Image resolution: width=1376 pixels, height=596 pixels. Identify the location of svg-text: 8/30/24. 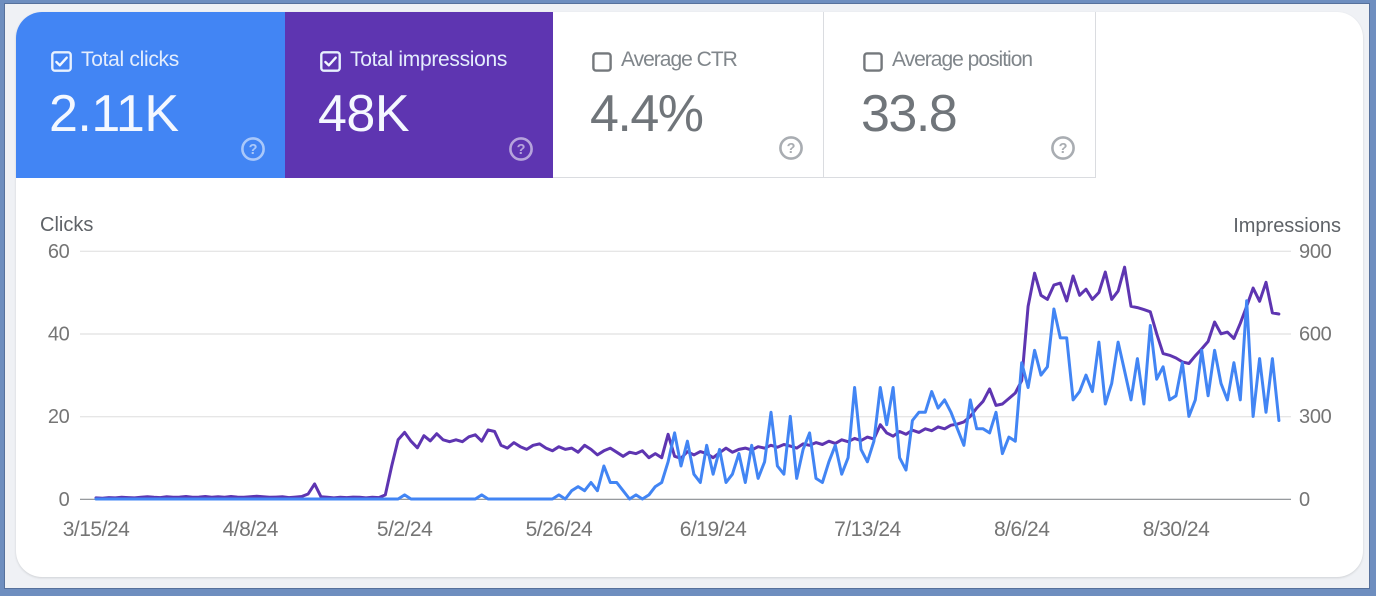
(1176, 529).